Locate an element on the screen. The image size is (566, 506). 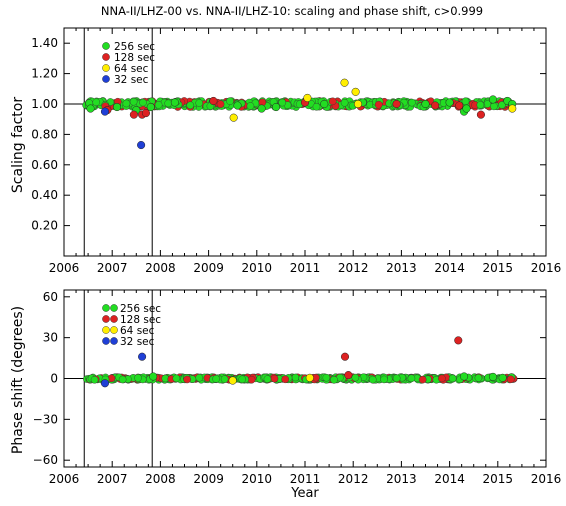
x-tick-label: 2013 is located at coordinates (401, 268).